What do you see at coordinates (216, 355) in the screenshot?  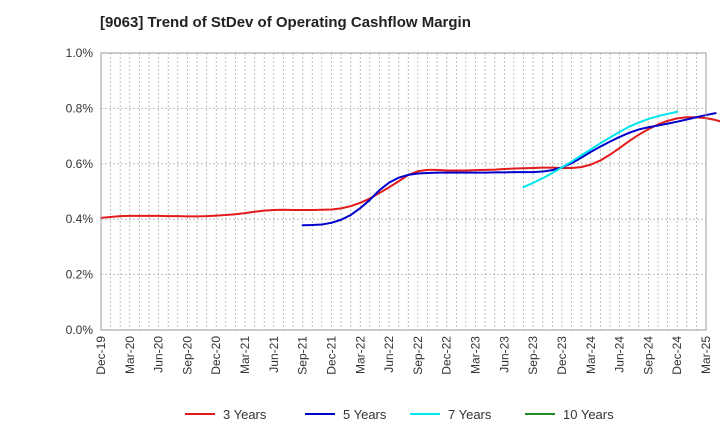 I see `x-tick-label: Dec-20` at bounding box center [216, 355].